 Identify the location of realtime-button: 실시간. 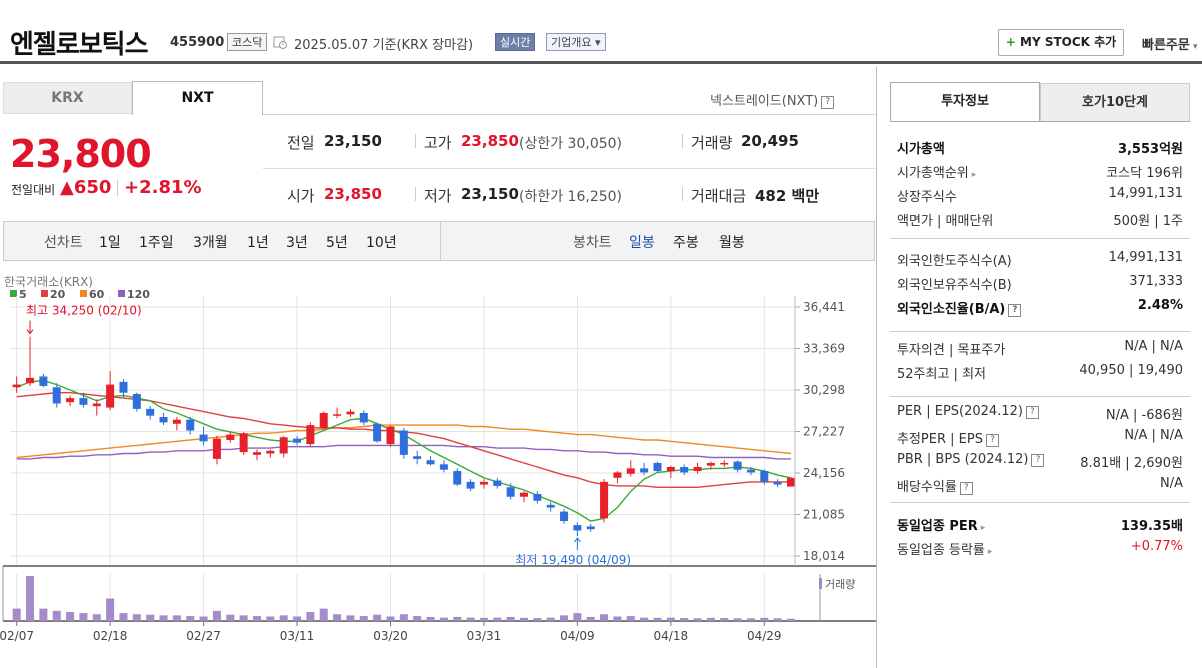
(515, 42).